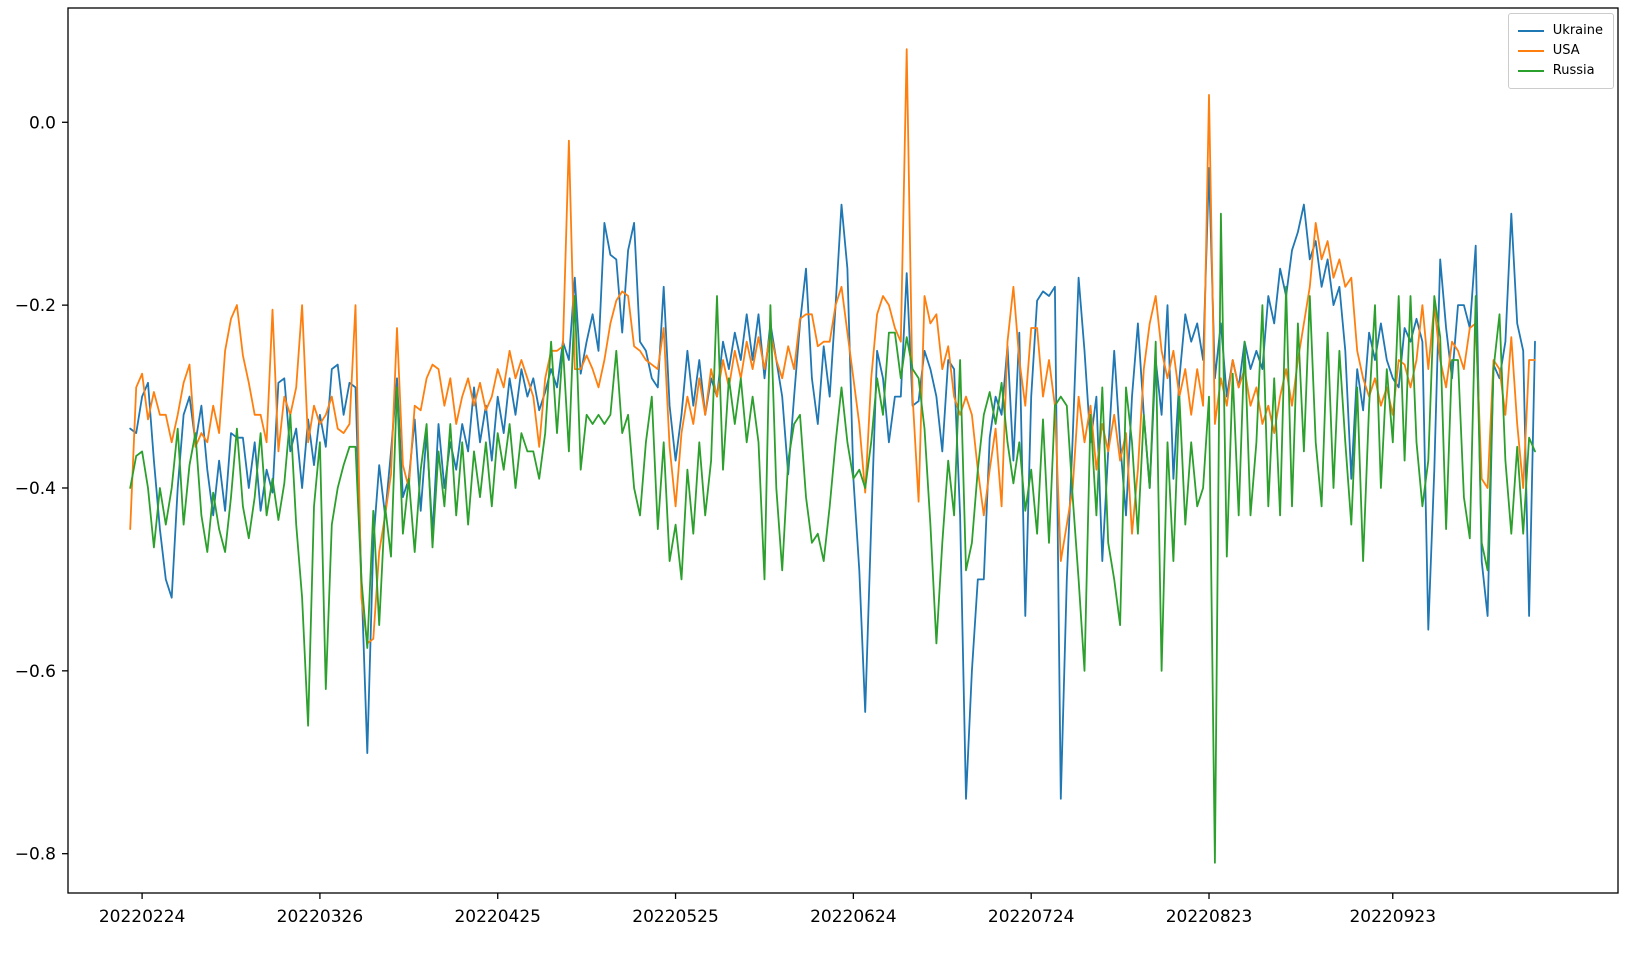 Image resolution: width=1630 pixels, height=973 pixels. I want to click on y-tick-label: −0.6, so click(35, 672).